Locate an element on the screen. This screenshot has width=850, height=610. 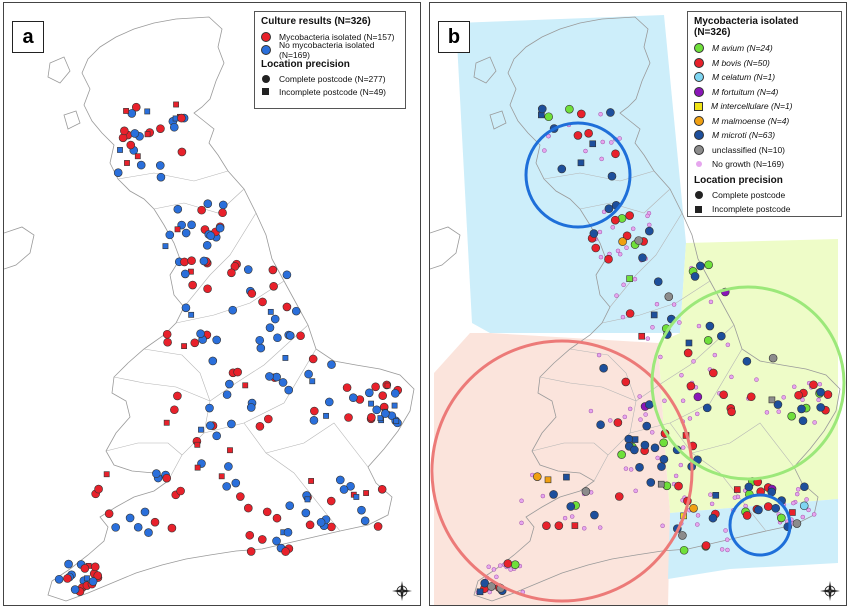
panel-label-a: a is located at coordinates (28, 37).